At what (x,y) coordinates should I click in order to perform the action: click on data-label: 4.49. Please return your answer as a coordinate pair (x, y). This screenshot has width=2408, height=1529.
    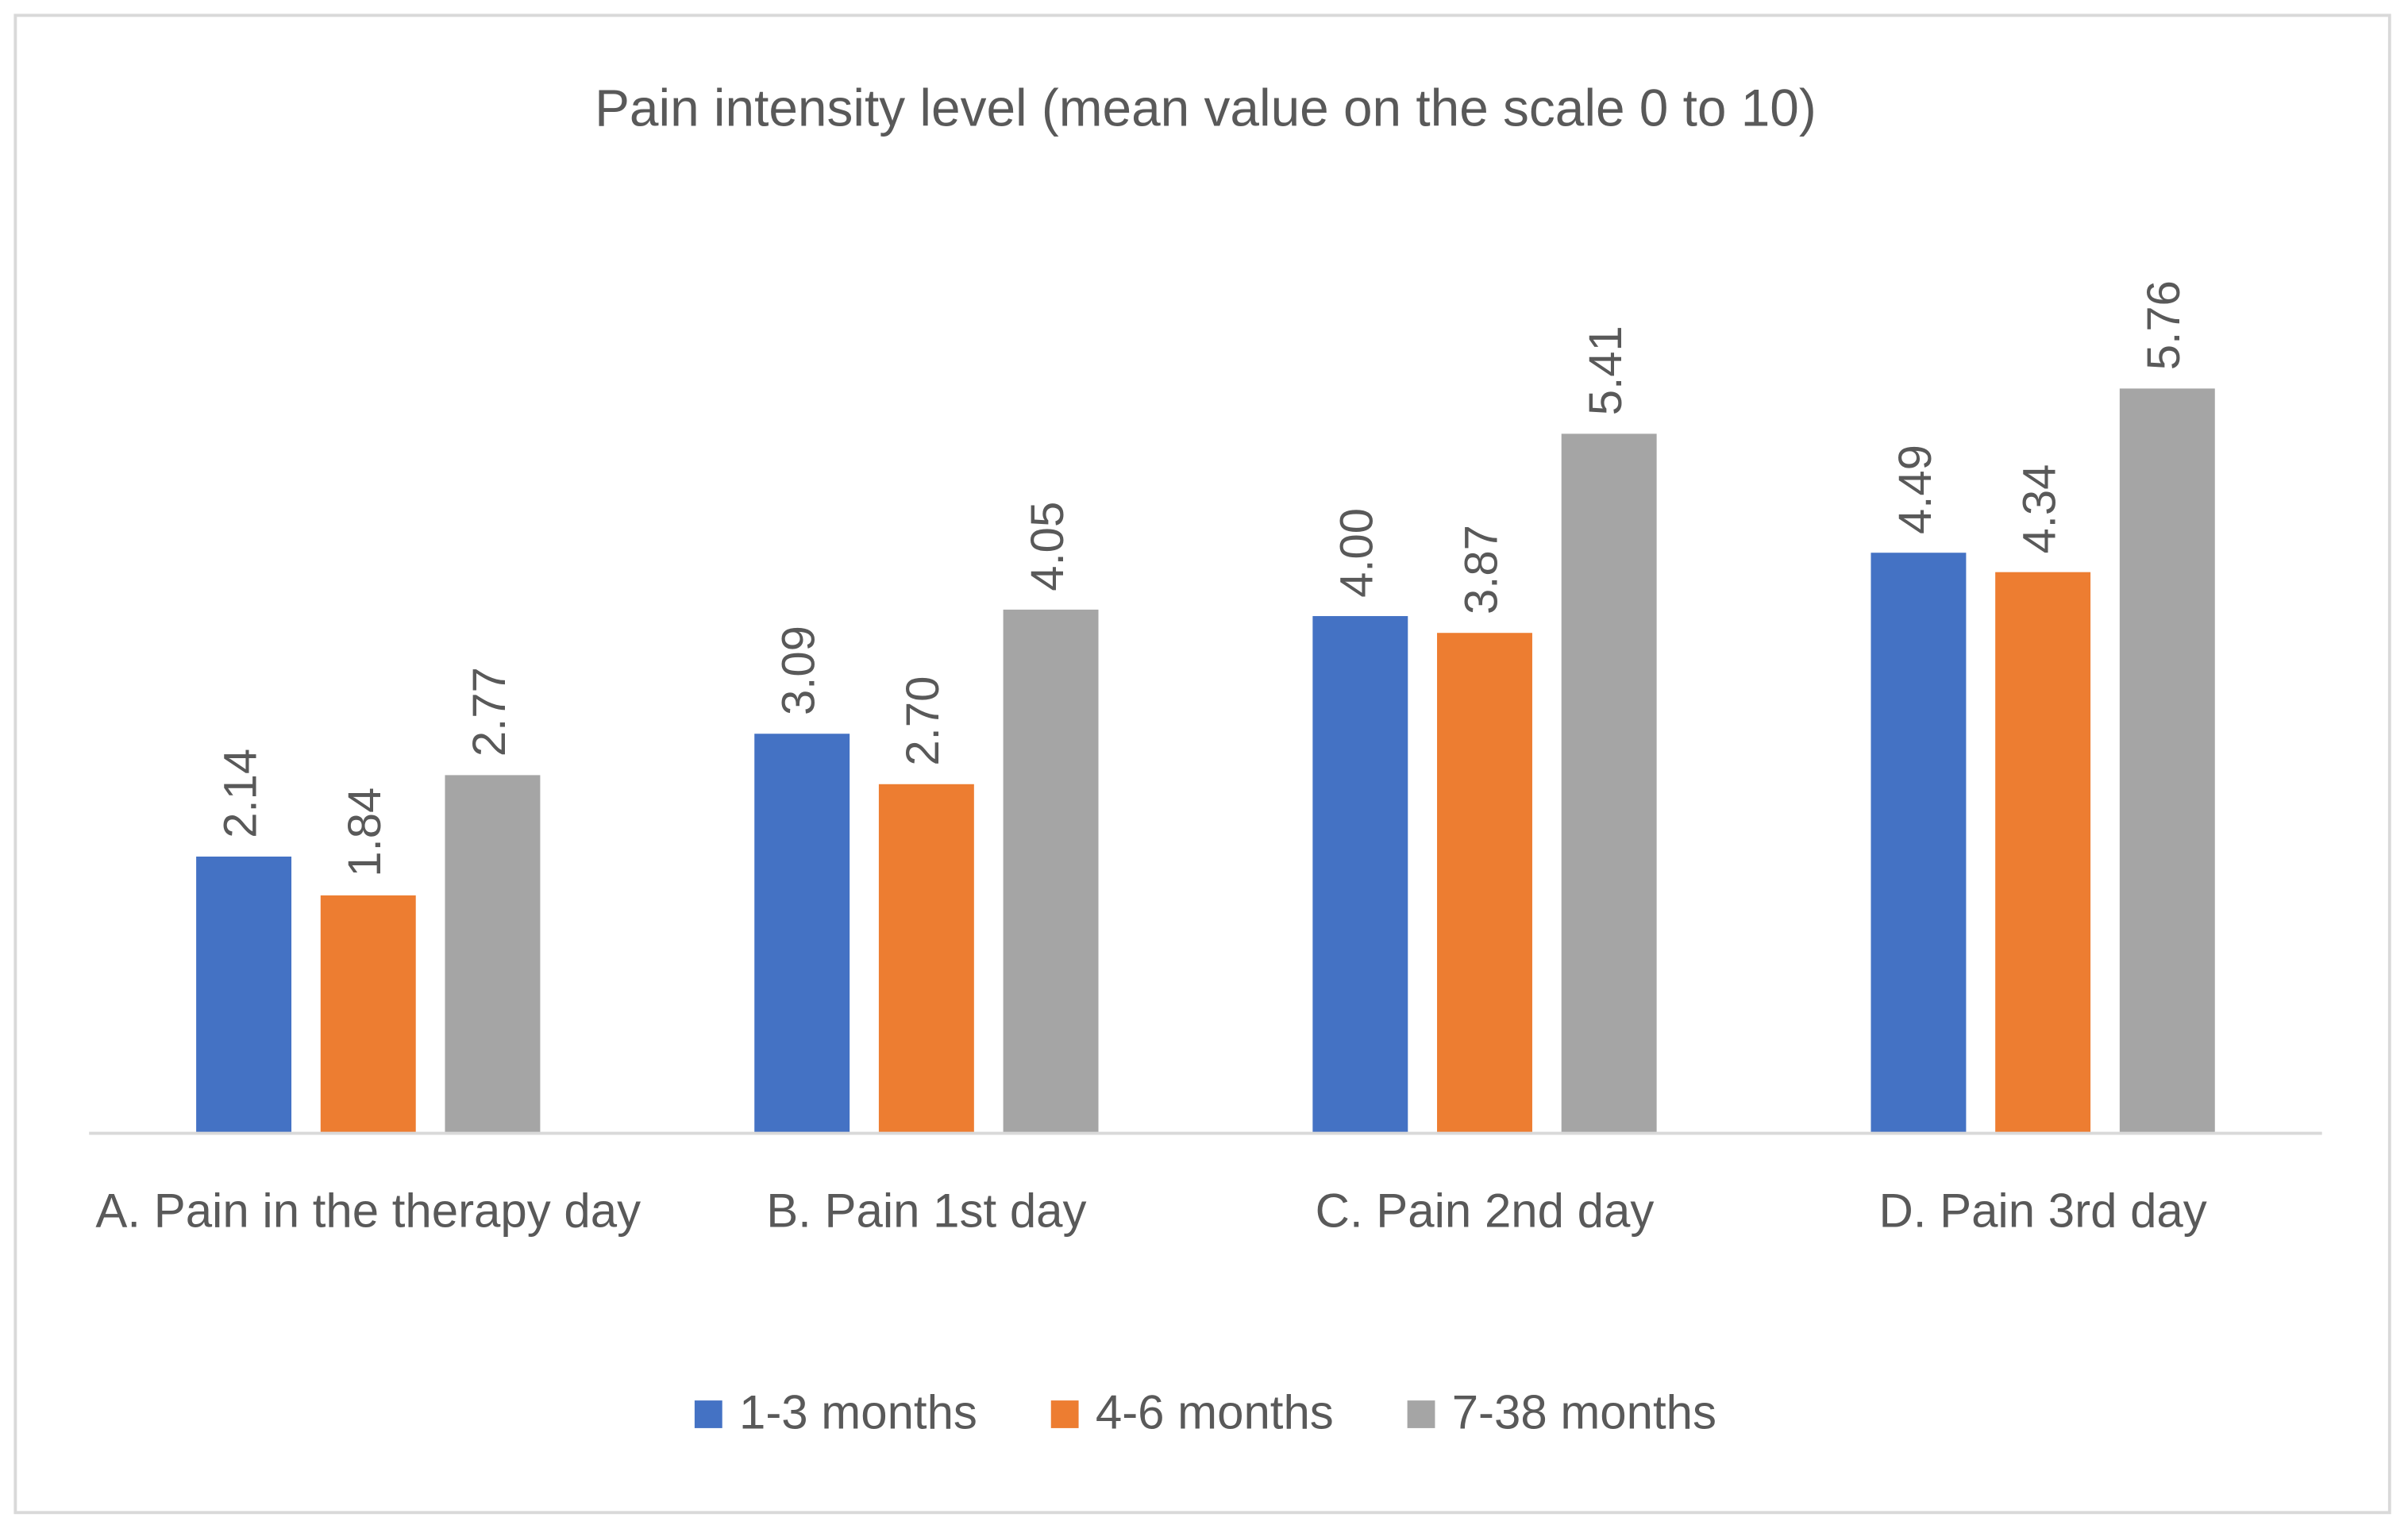
    Looking at the image, I should click on (1916, 489).